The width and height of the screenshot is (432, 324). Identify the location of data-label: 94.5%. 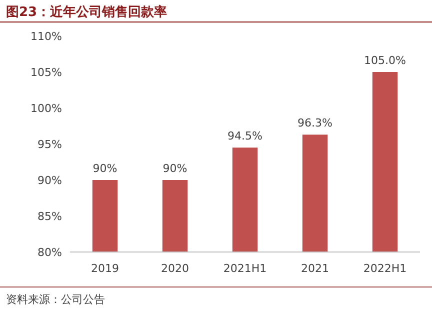
(245, 136).